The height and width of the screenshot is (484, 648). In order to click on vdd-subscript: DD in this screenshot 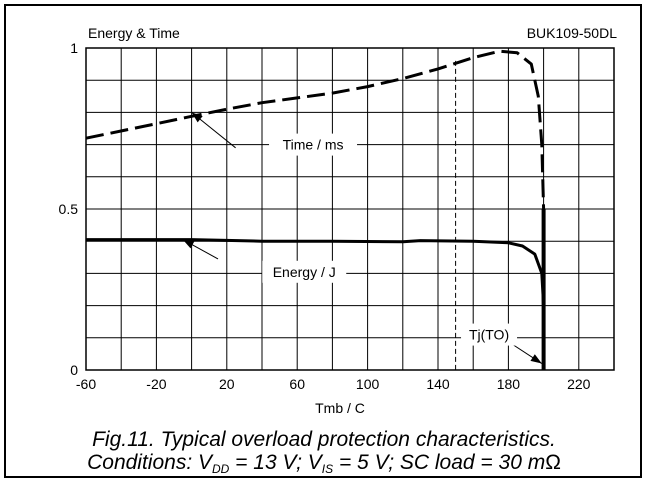, I will do `click(221, 469)`.